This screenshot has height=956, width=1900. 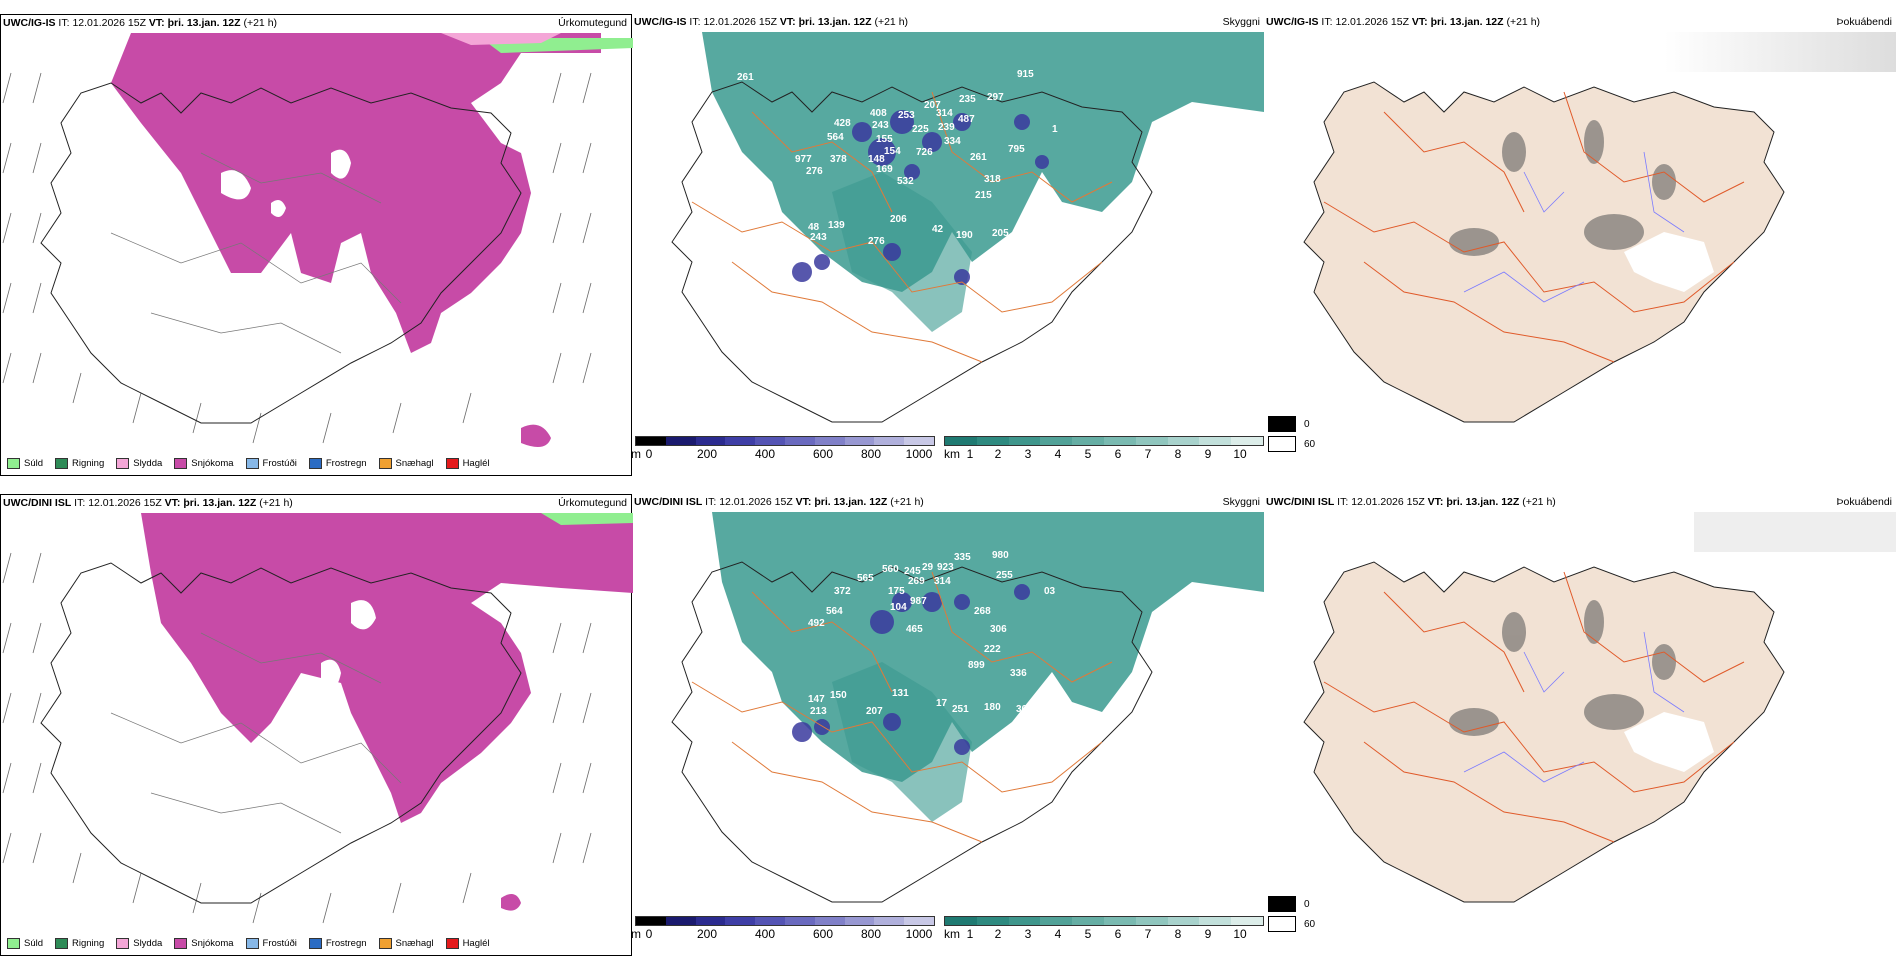 What do you see at coordinates (884, 139) in the screenshot?
I see `svg-text: 155` at bounding box center [884, 139].